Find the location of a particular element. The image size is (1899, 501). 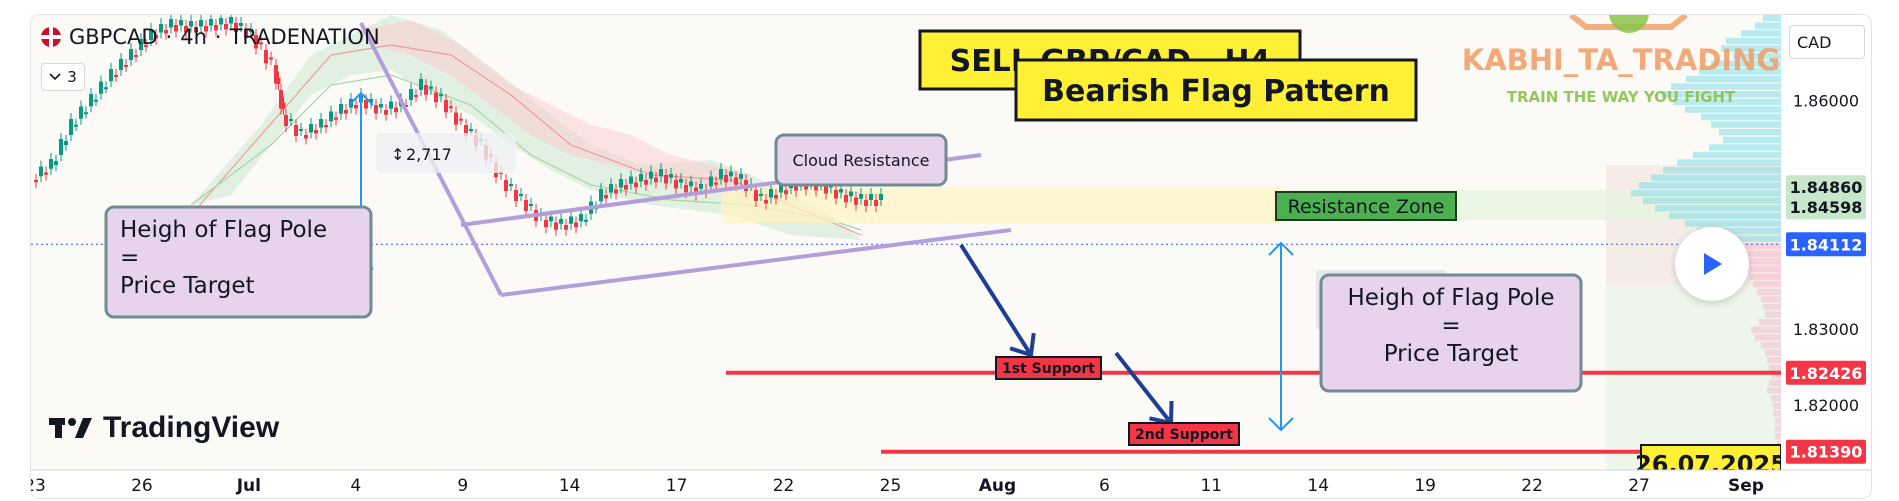

price-label-r2 is located at coordinates (1826, 207).